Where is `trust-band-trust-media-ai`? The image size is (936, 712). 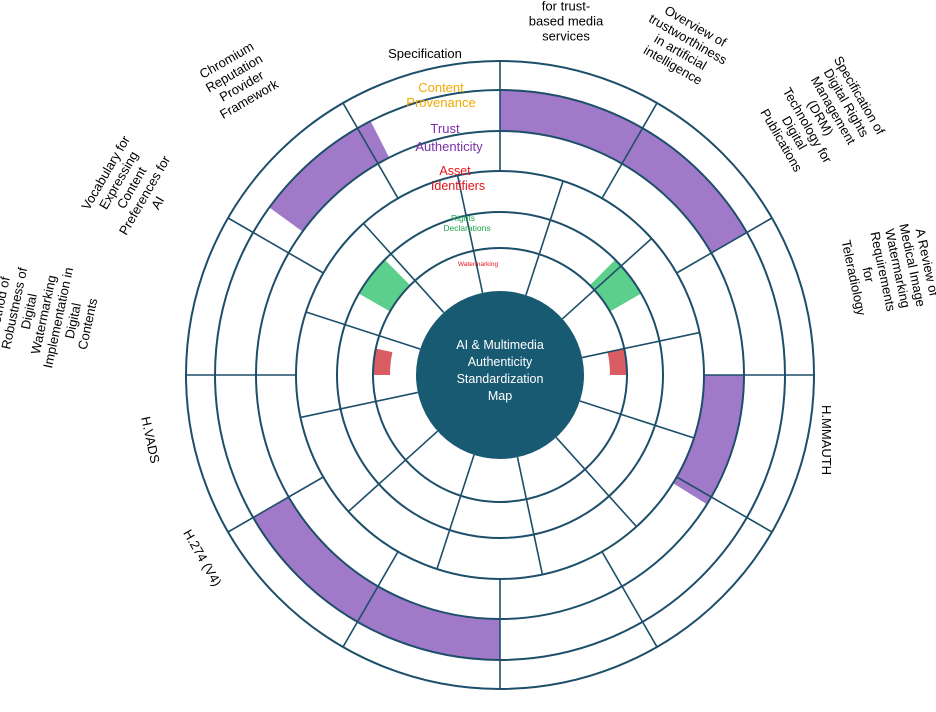 trust-band-trust-media-ai is located at coordinates (623, 171).